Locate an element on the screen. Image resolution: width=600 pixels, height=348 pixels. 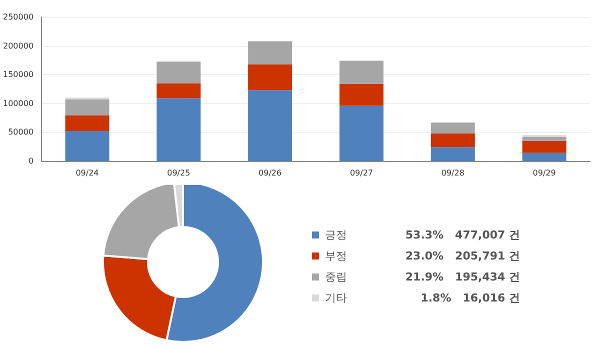
legend-label: 부정 is located at coordinates (336, 256).